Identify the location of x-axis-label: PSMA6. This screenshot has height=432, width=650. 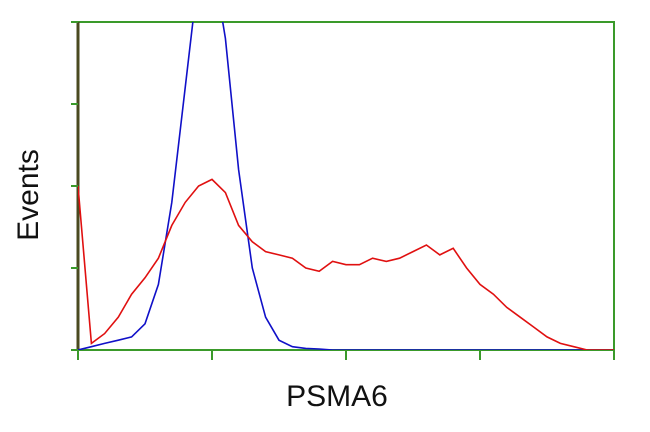
(337, 396).